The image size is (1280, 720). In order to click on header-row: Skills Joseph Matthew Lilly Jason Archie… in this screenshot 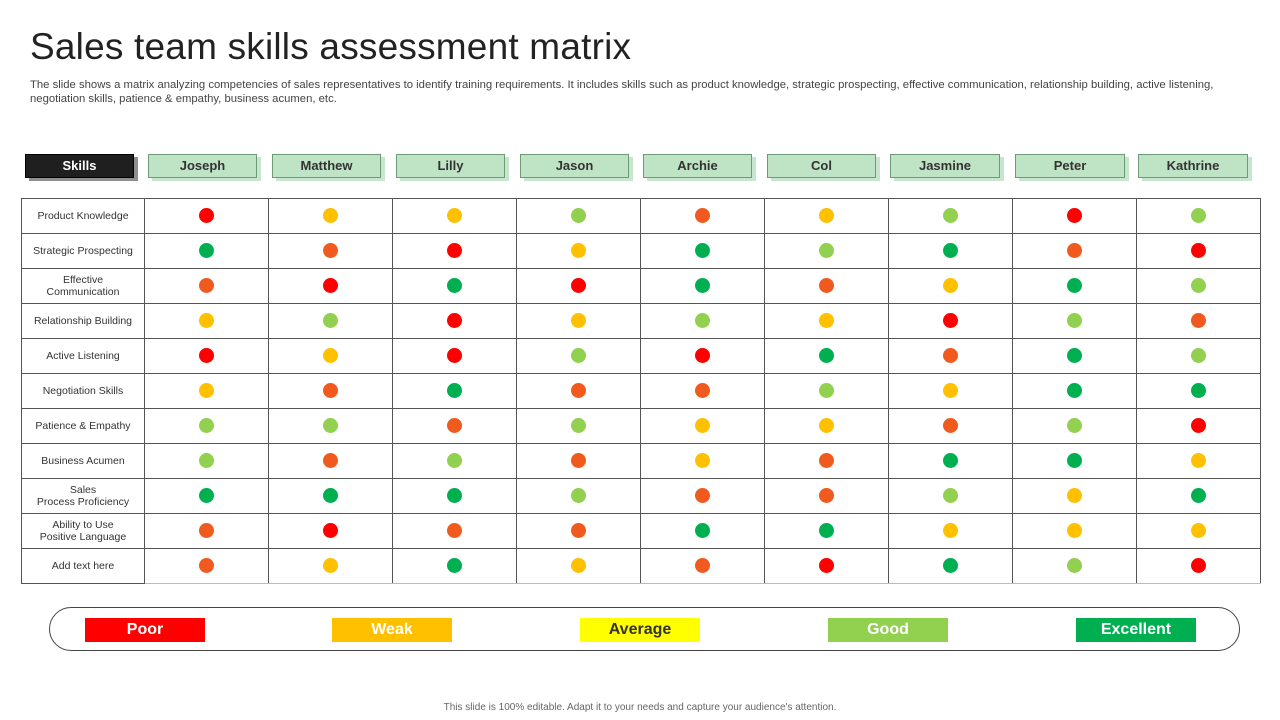, I will do `click(645, 168)`.